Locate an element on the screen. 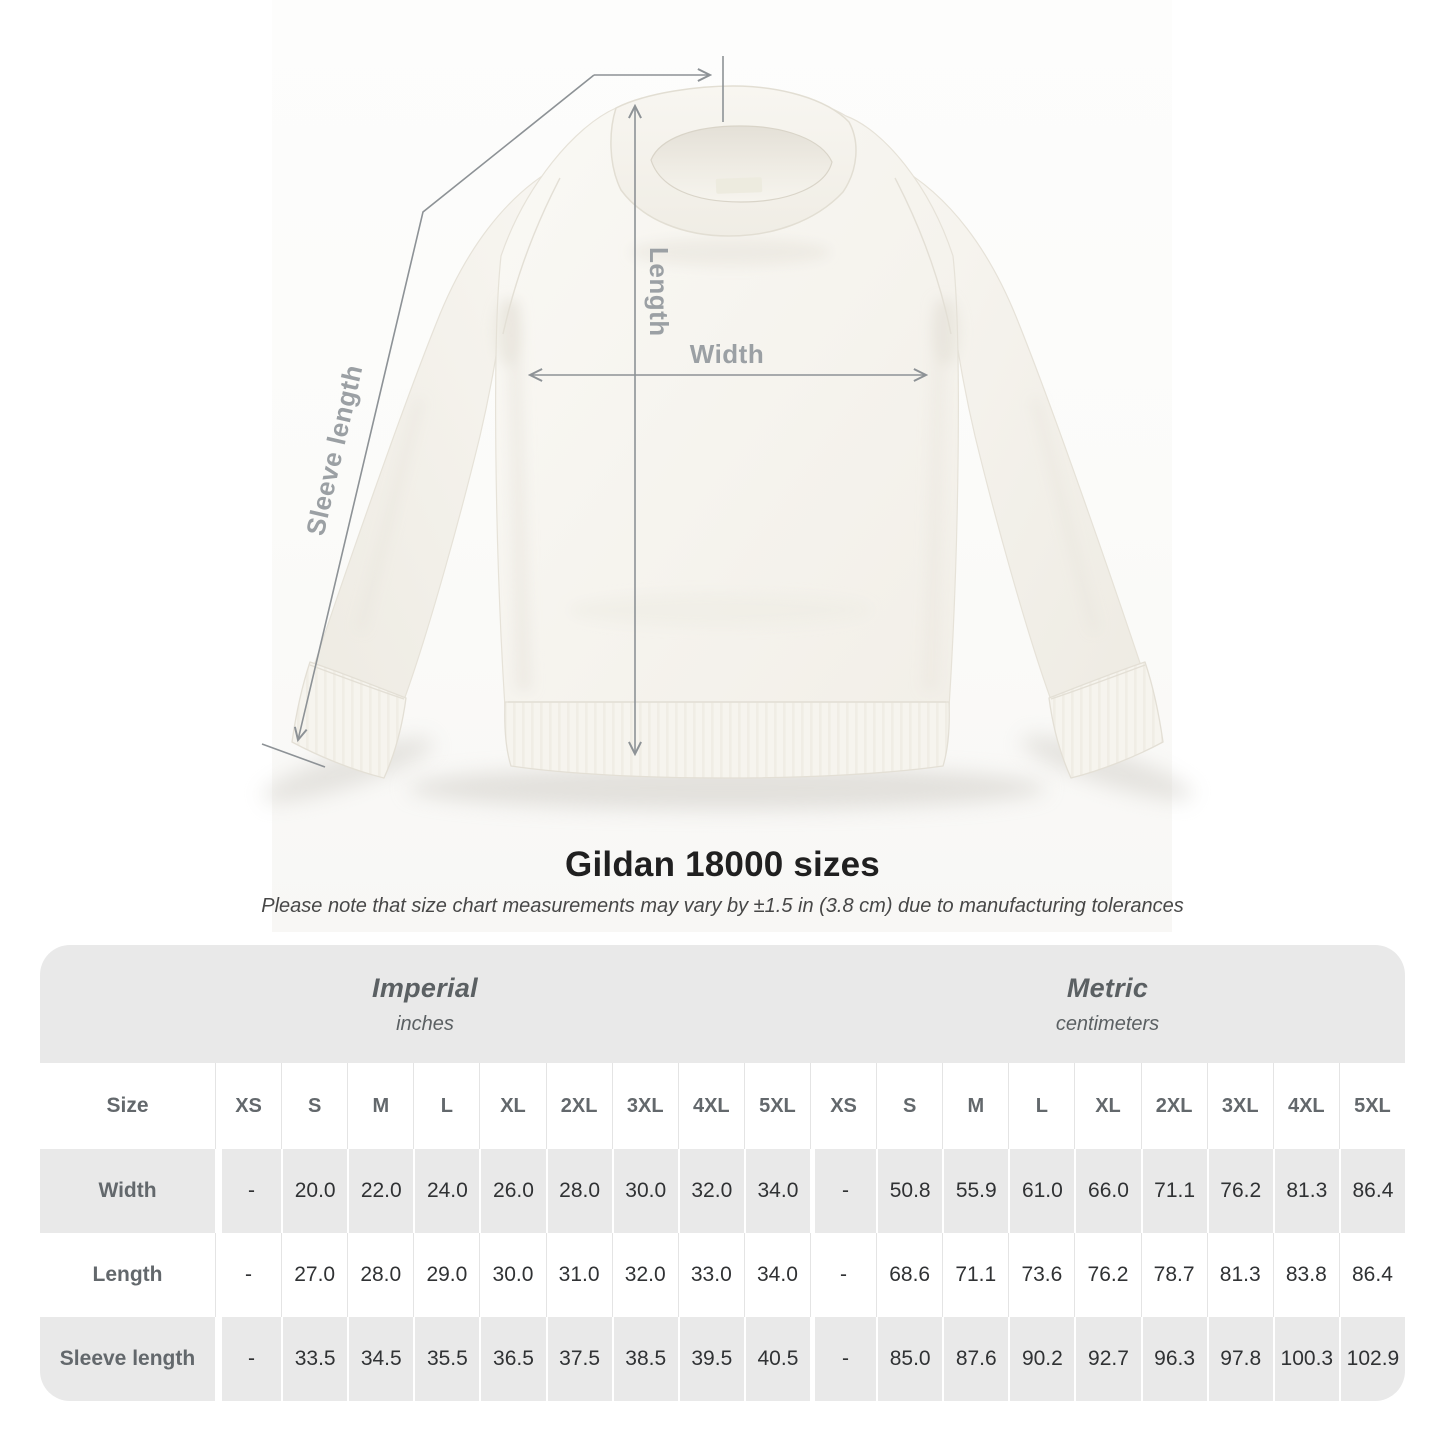 The width and height of the screenshot is (1445, 1445). table-cell: 100.3 is located at coordinates (1305, 1359).